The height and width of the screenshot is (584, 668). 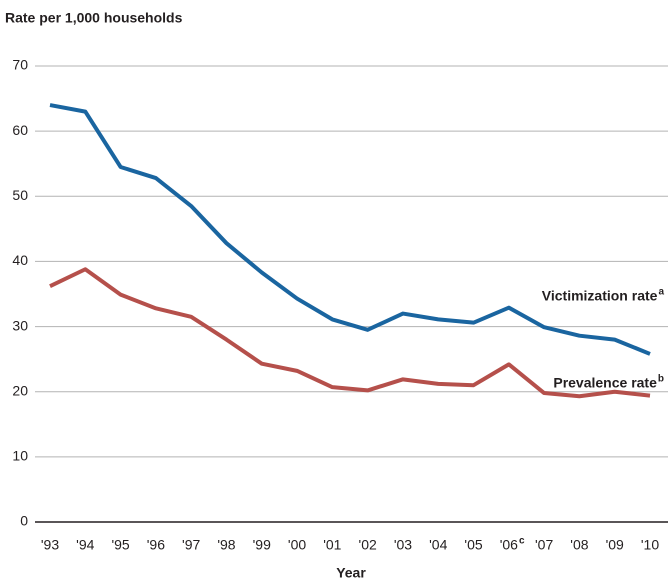 I want to click on series-note: b, so click(x=661, y=379).